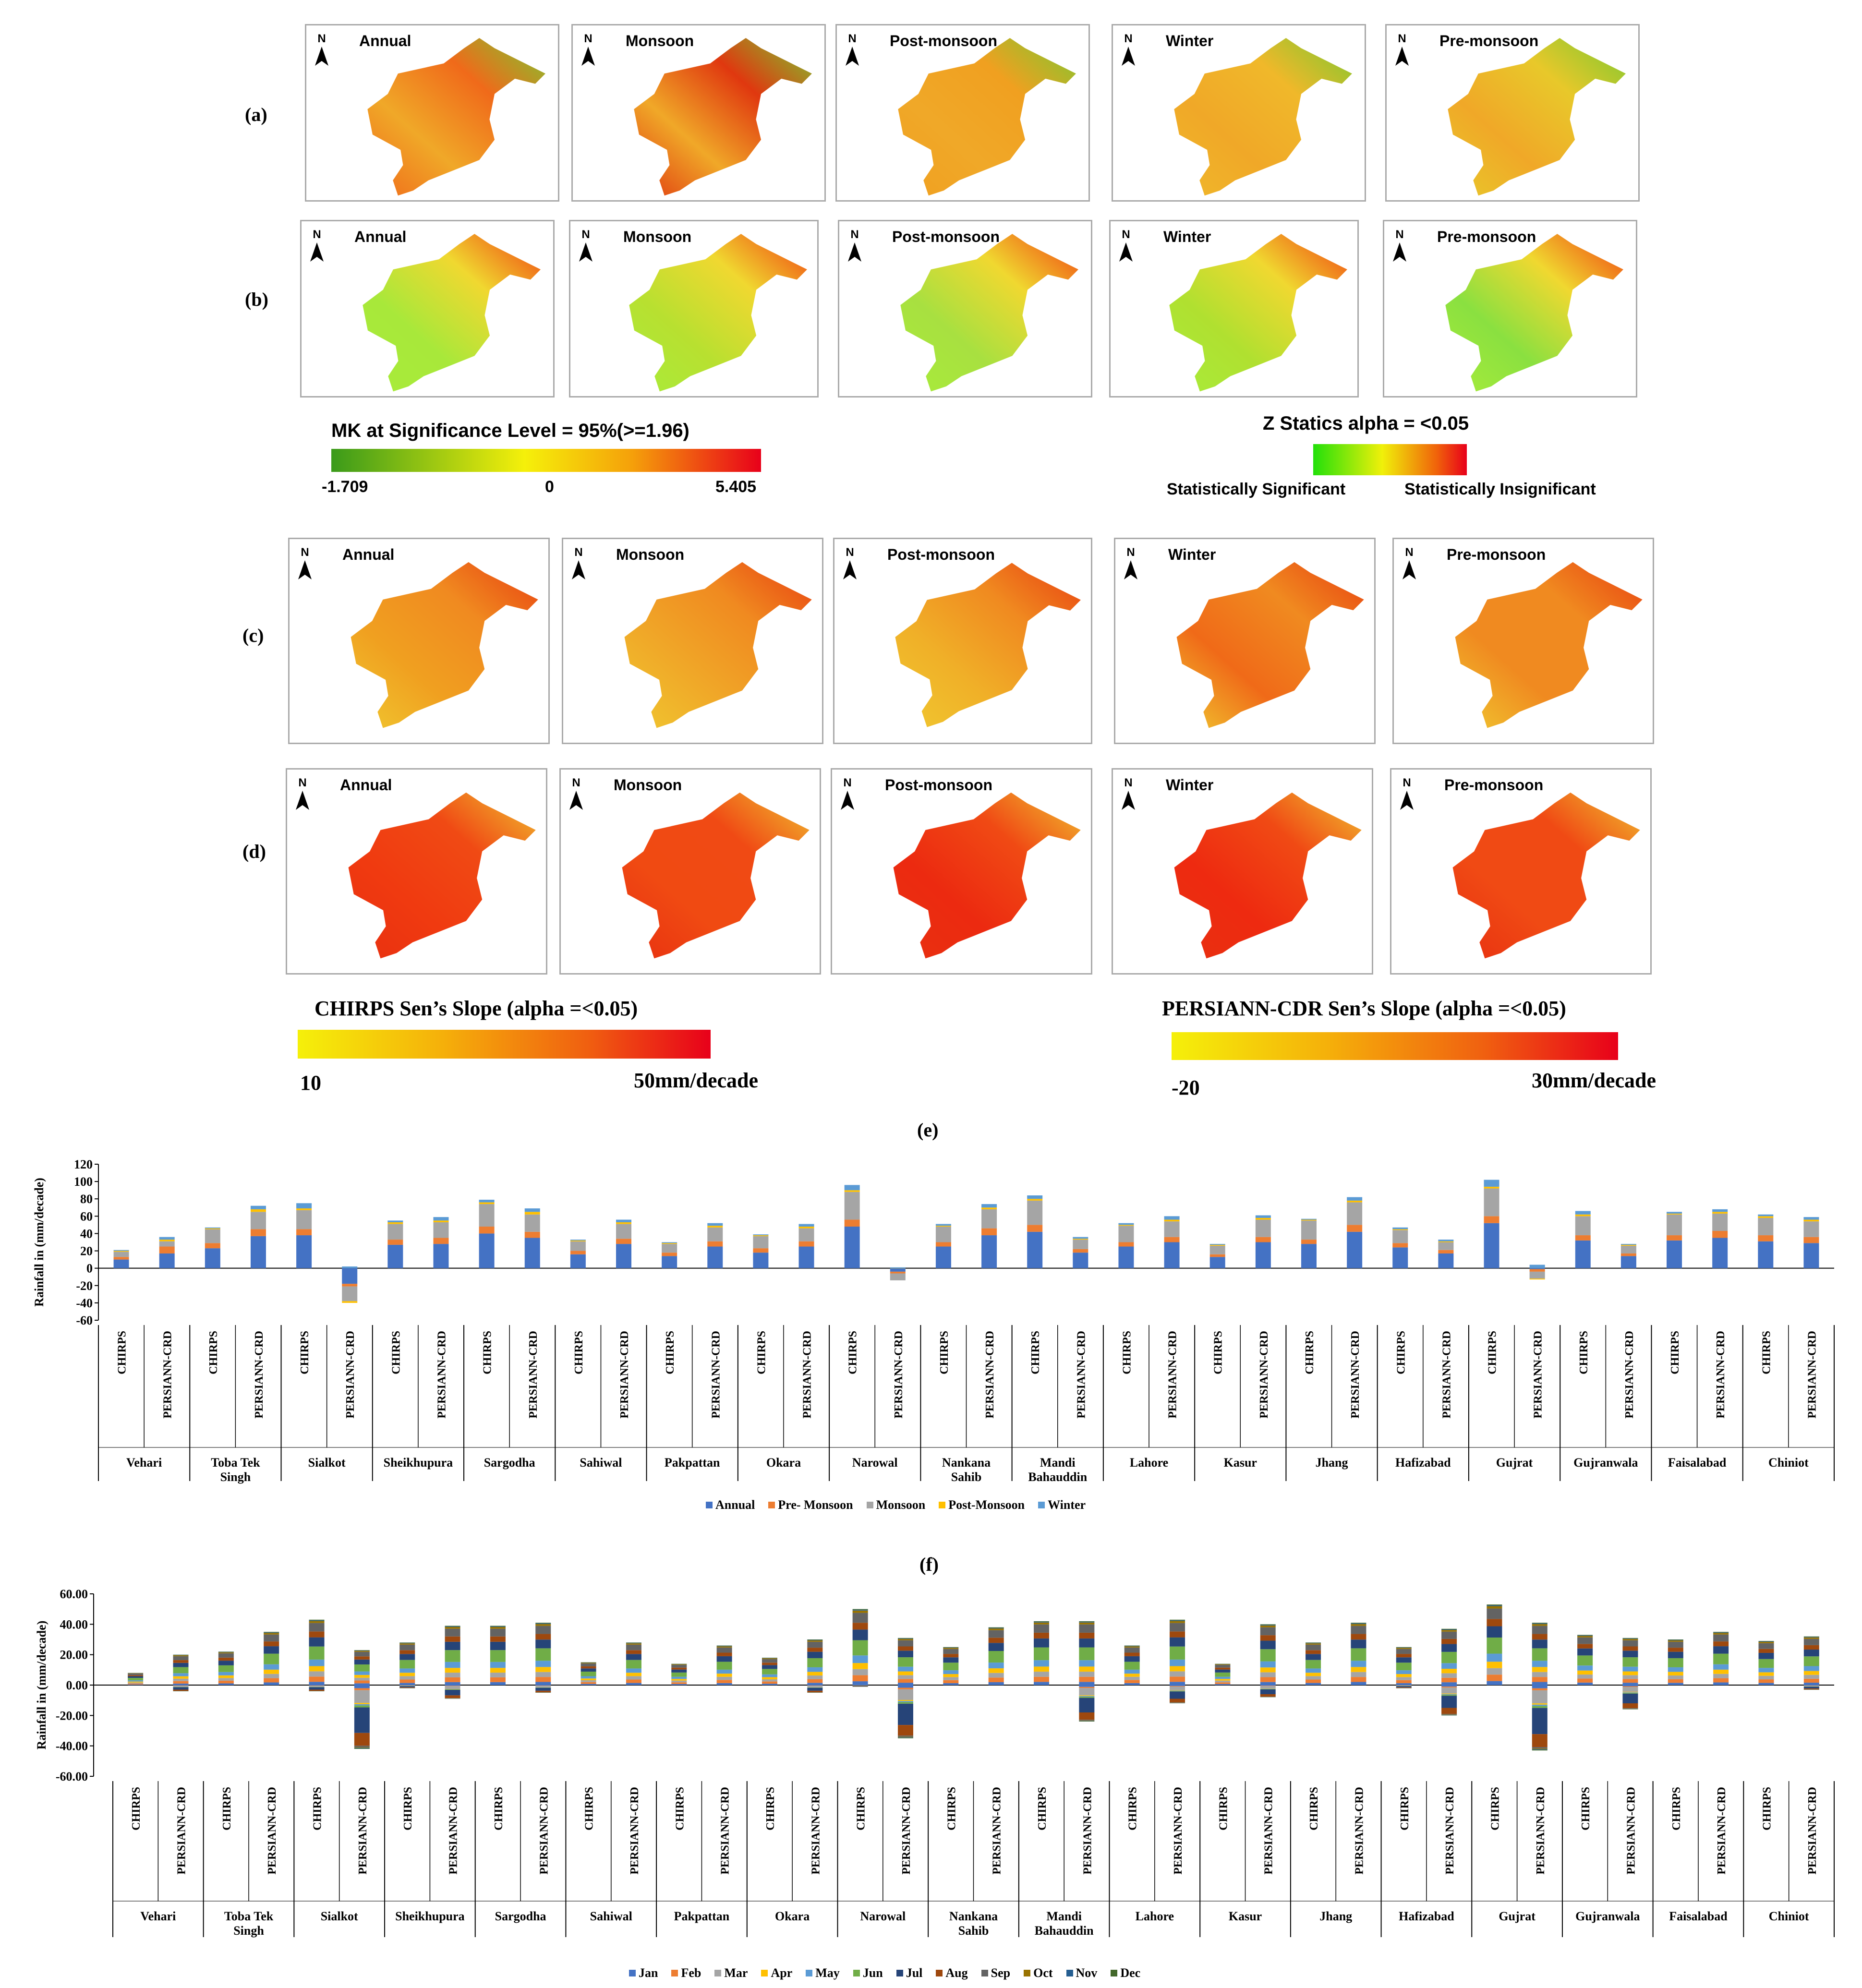 This screenshot has height=1988, width=1862. I want to click on bar-segment-jun, so click(271, 1658).